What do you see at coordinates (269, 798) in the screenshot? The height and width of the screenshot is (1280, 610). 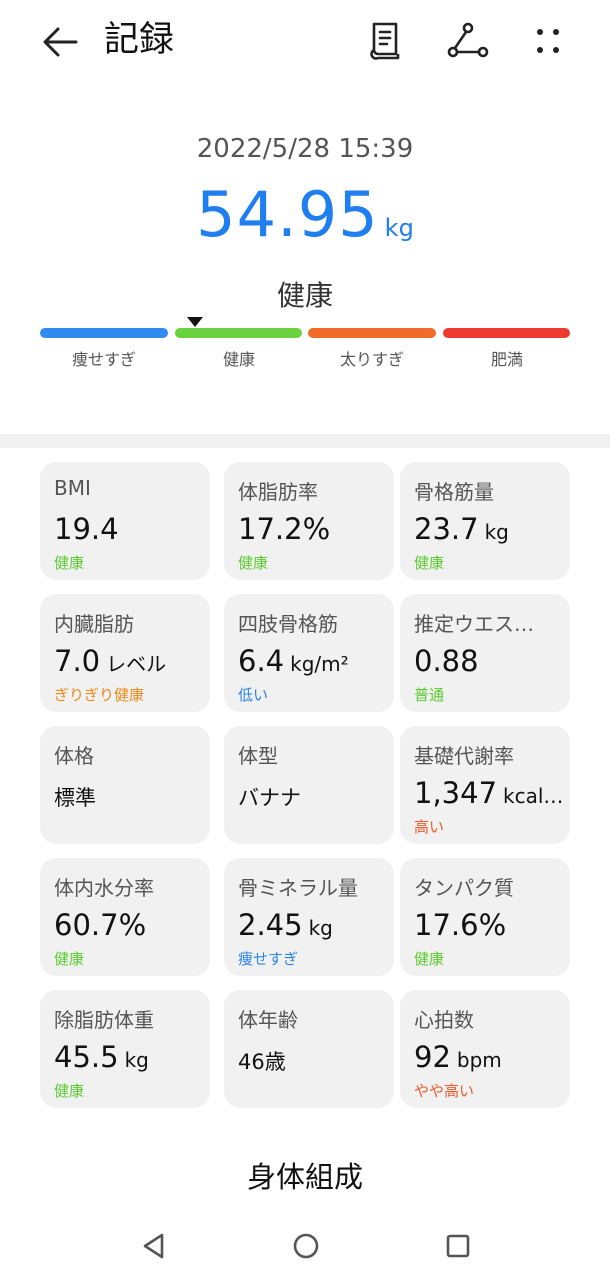 I see `metric-value: バナナ` at bounding box center [269, 798].